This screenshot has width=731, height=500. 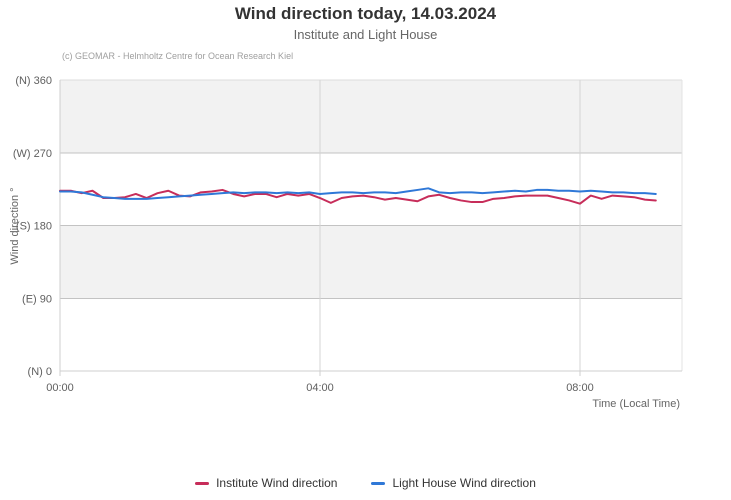 What do you see at coordinates (202, 483) in the screenshot?
I see `institute-series-marker` at bounding box center [202, 483].